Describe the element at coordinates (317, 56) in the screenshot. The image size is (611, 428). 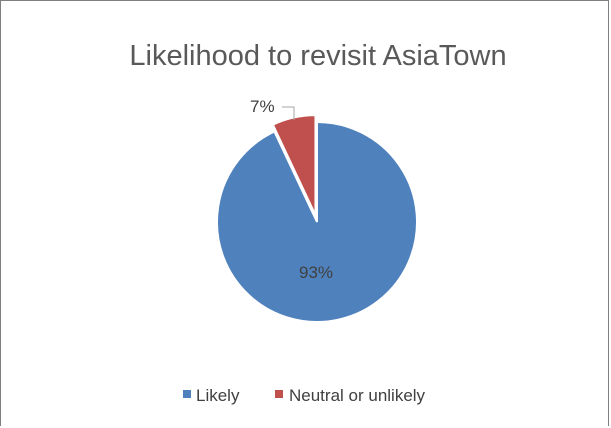
I see `chart-title: Likelihood to revisit AsiaTown` at that location.